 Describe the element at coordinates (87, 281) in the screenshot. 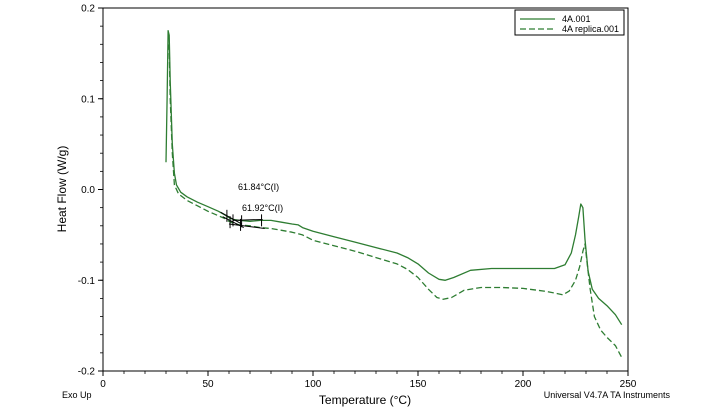

I see `y-tick-label: -0.1` at that location.